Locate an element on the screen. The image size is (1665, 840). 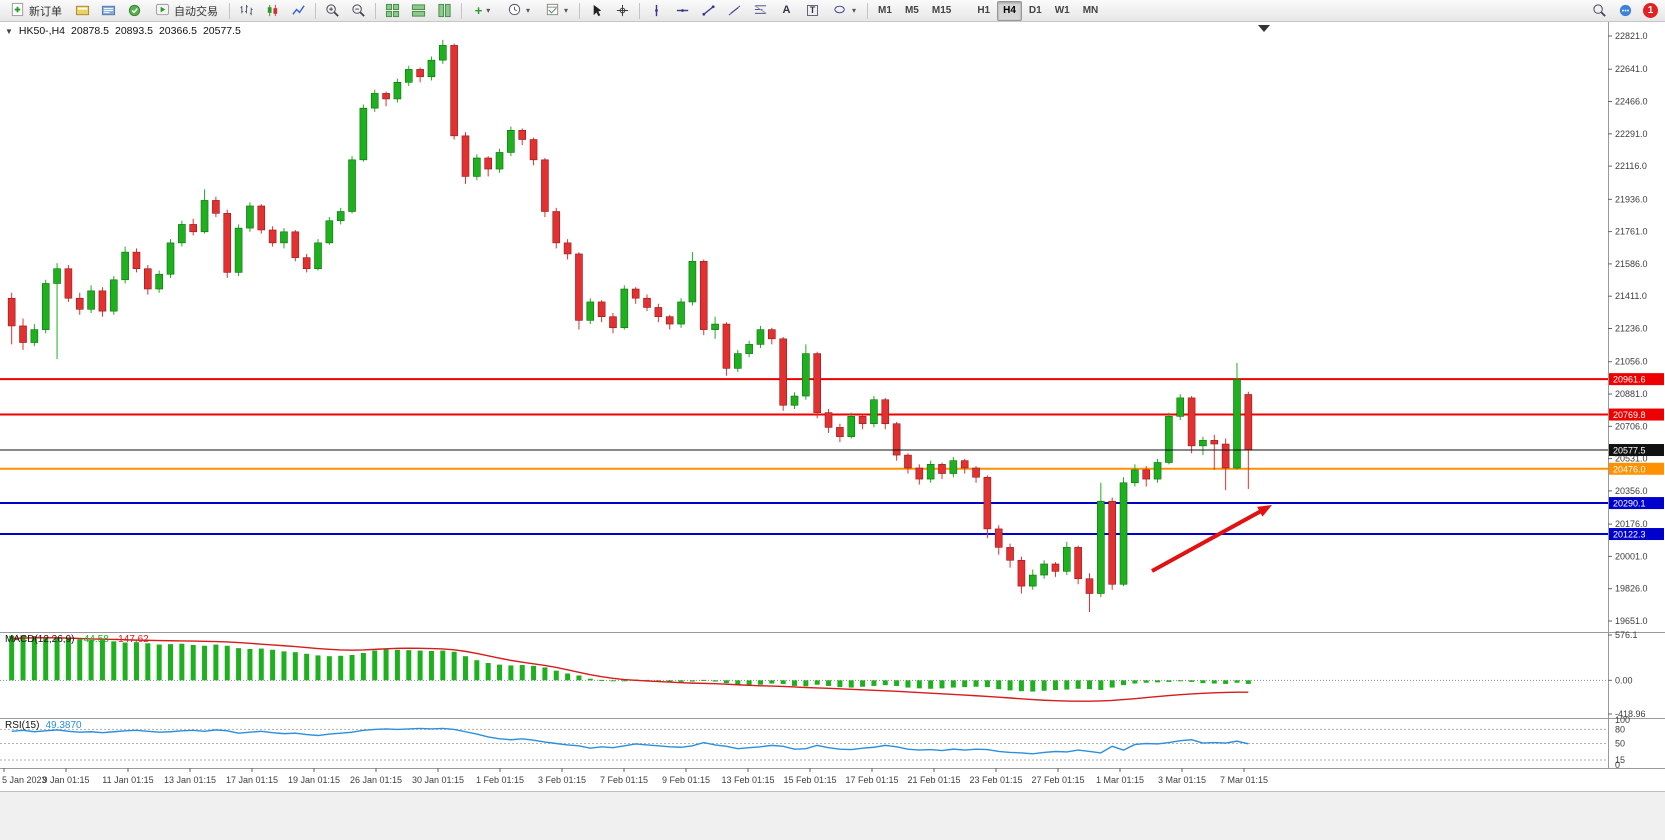
rsi-value: 49.3870 is located at coordinates (63, 725).